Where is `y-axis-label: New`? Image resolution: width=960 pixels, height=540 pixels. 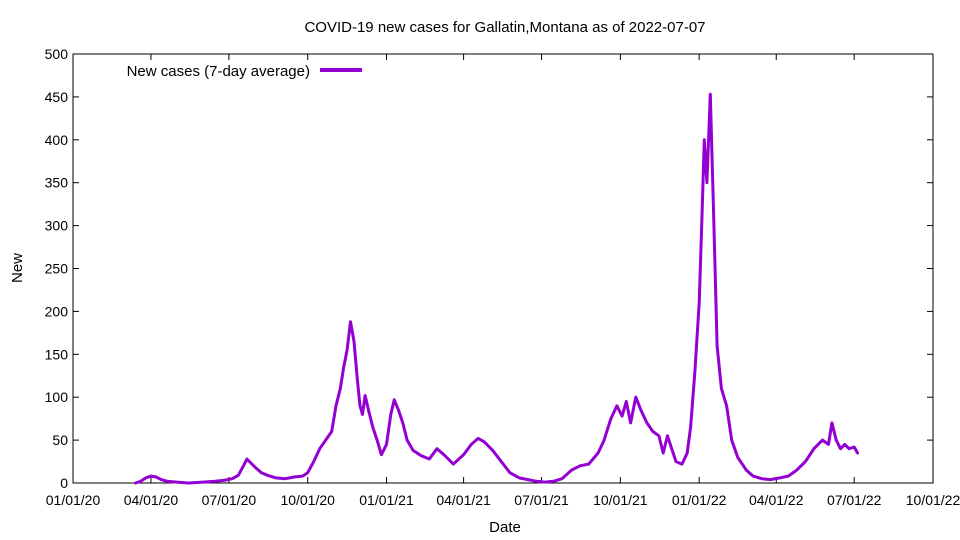
y-axis-label: New is located at coordinates (17, 268).